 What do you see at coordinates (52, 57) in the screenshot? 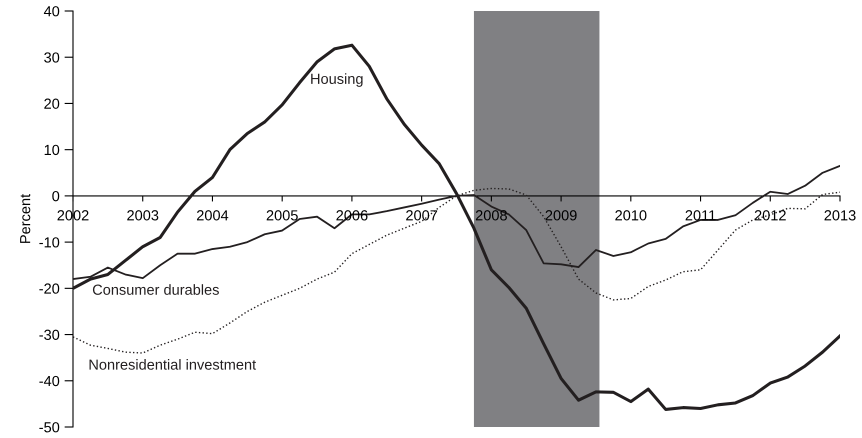
I see `y-tick-label: 30` at bounding box center [52, 57].